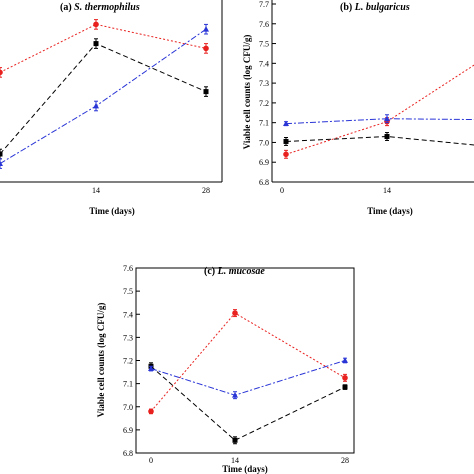 The image size is (474, 474). Describe the element at coordinates (234, 271) in the screenshot. I see `panel-c-title: (c) L. mucosae` at that location.